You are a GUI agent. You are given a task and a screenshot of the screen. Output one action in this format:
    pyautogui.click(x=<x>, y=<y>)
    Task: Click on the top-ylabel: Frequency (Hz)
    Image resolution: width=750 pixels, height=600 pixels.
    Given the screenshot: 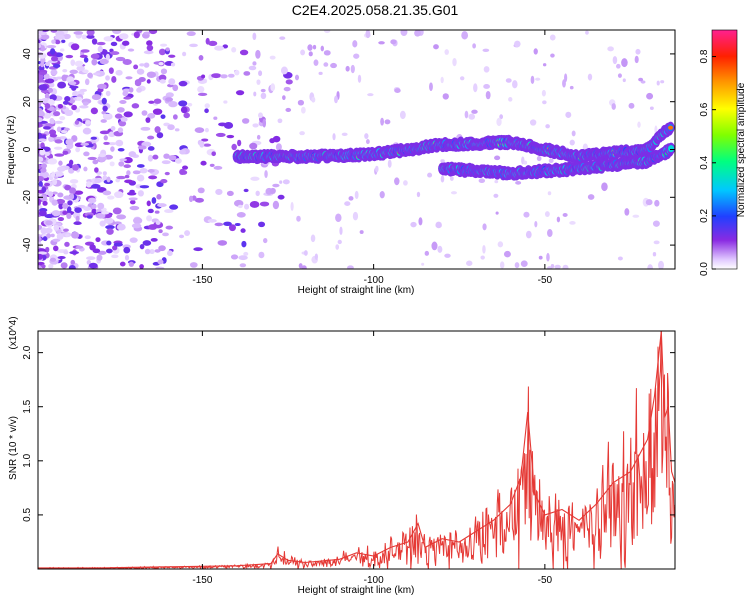 What is the action you would take?
    pyautogui.click(x=11, y=150)
    